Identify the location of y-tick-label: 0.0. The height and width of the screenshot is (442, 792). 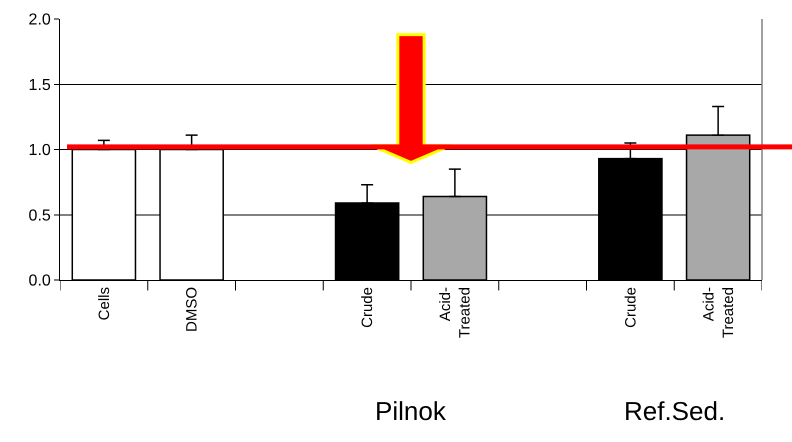
(39, 281).